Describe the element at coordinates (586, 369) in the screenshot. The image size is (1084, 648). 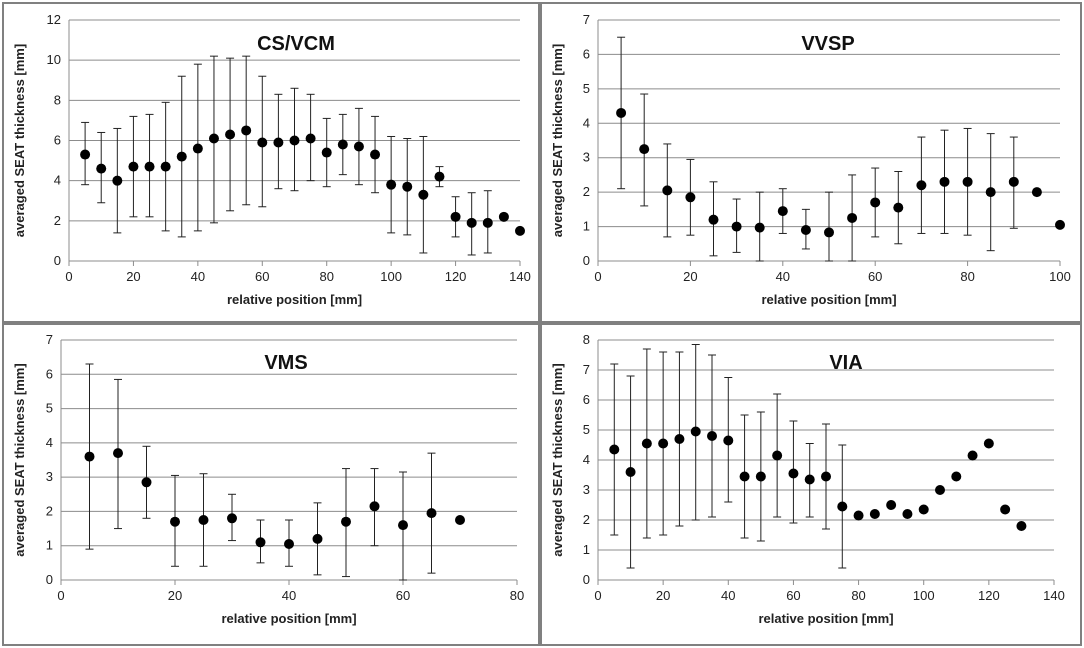
I see `y-tick-label: 7` at that location.